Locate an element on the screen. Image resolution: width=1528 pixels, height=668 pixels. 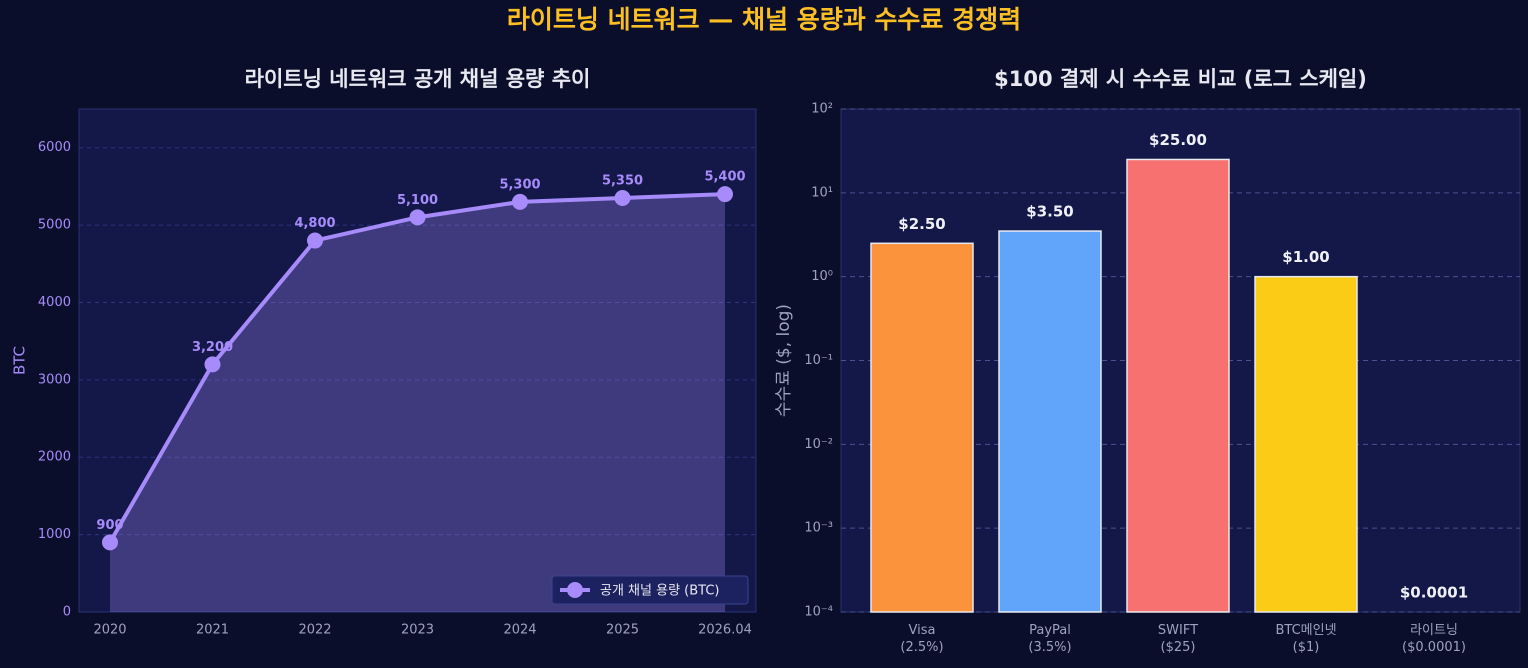
x-tick-label: BTC메인넷 ($1) is located at coordinates (1306, 639).